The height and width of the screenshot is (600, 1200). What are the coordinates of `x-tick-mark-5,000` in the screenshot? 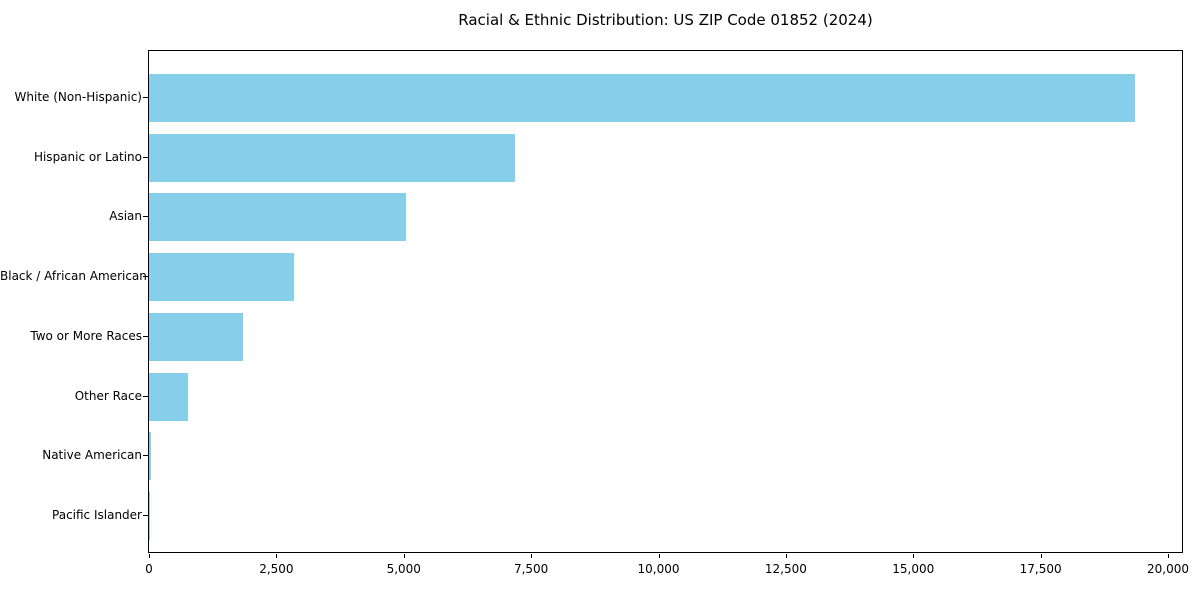 It's located at (404, 556).